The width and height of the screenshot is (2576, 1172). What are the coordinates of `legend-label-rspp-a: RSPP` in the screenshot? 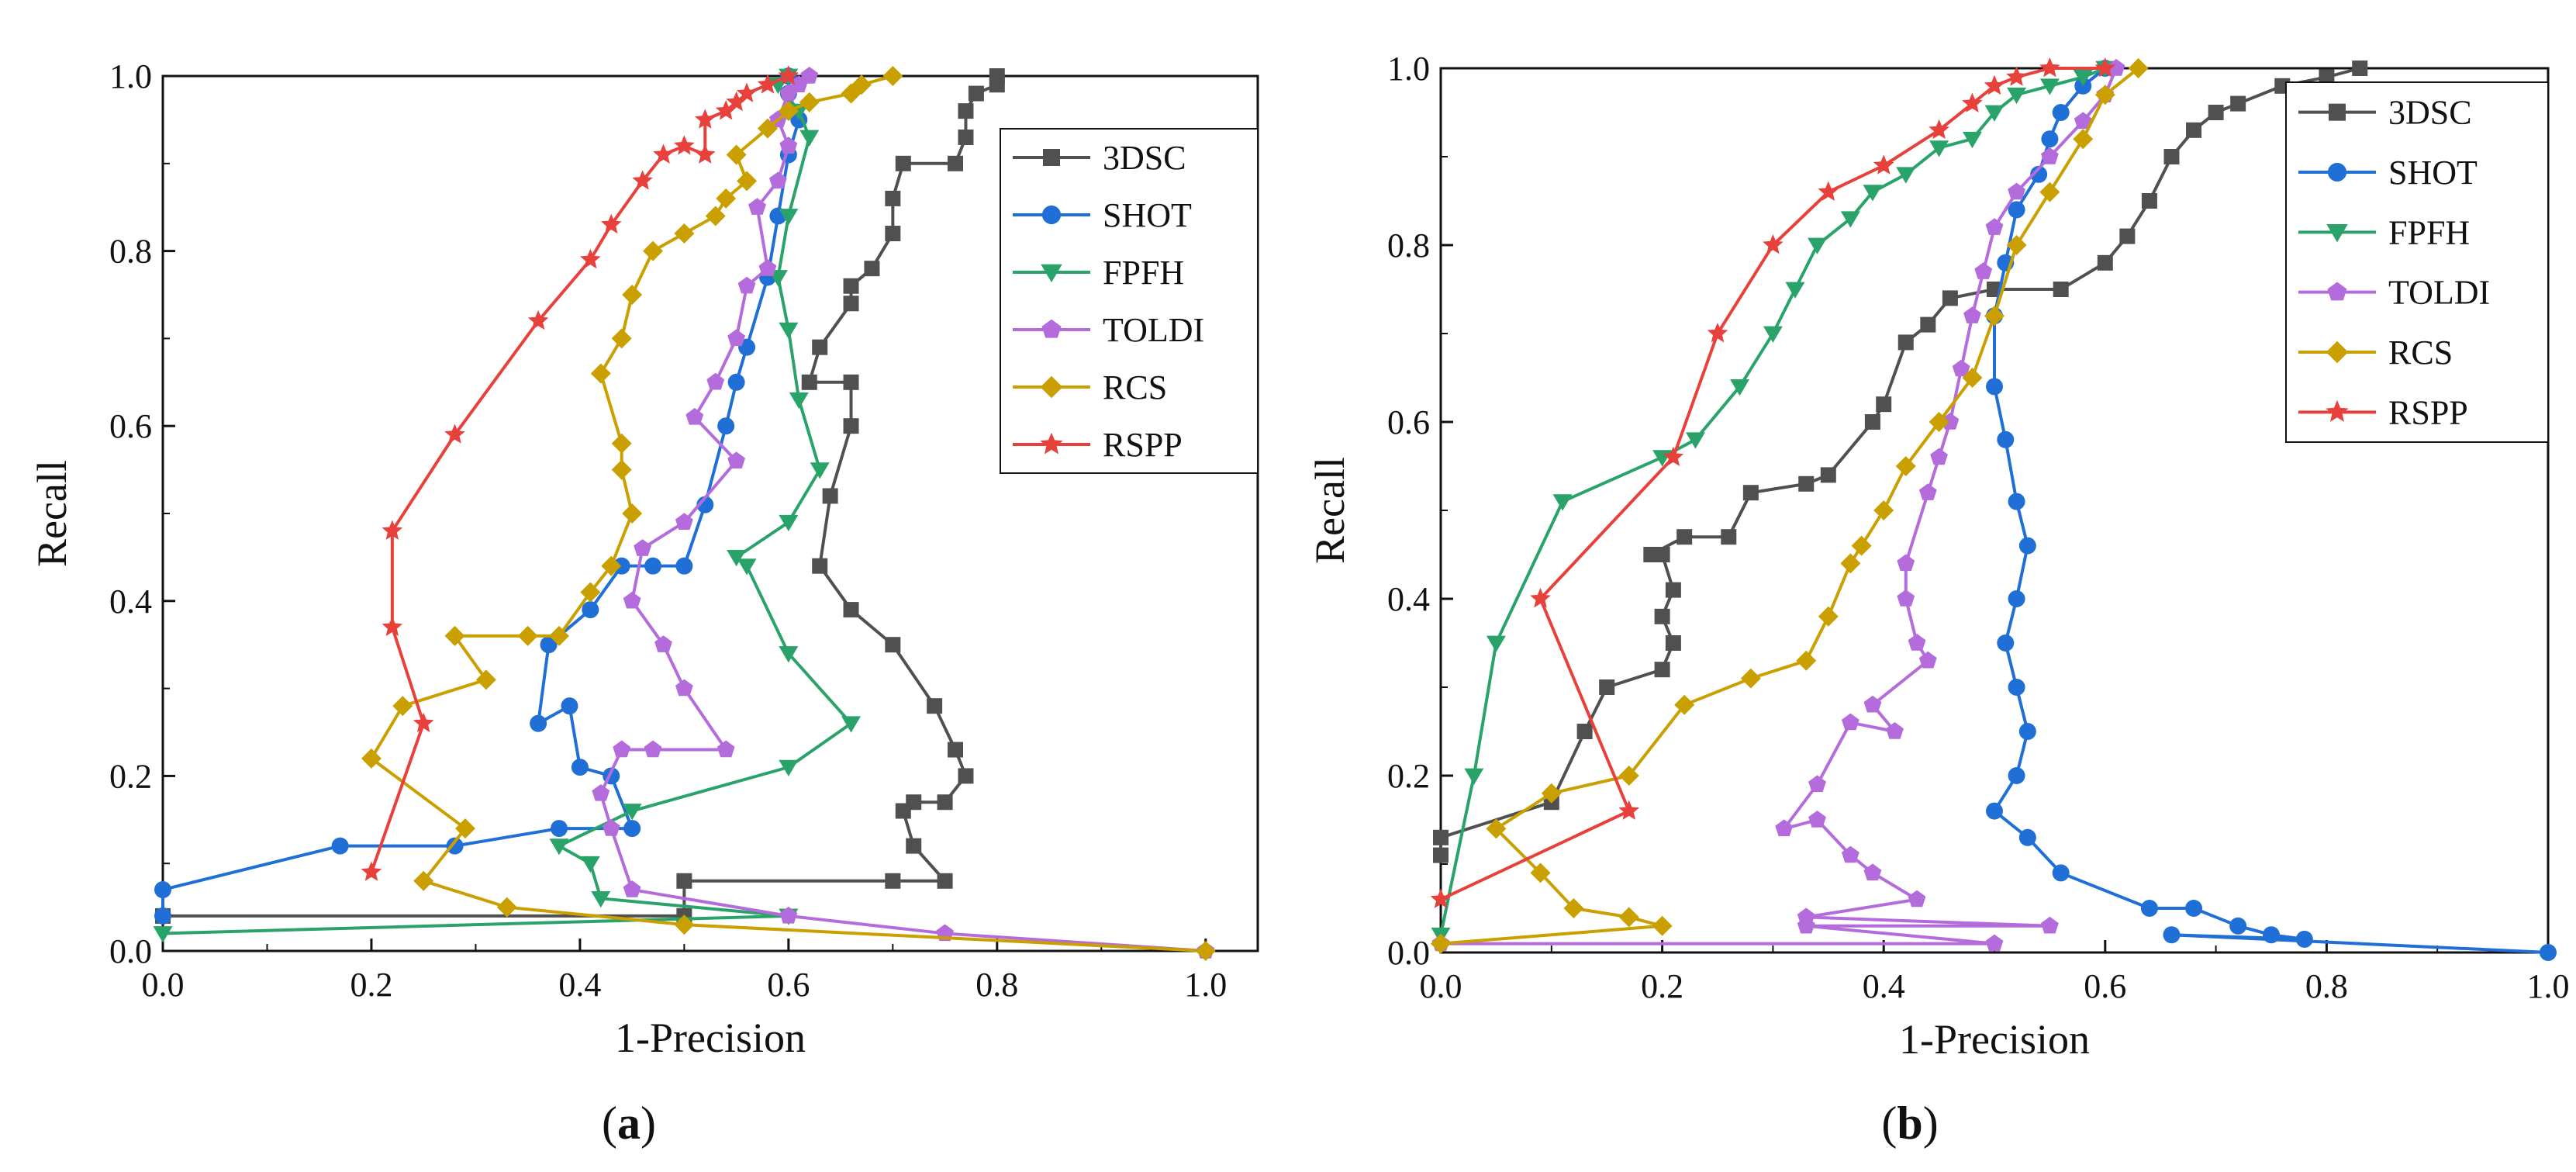 It's located at (1143, 445).